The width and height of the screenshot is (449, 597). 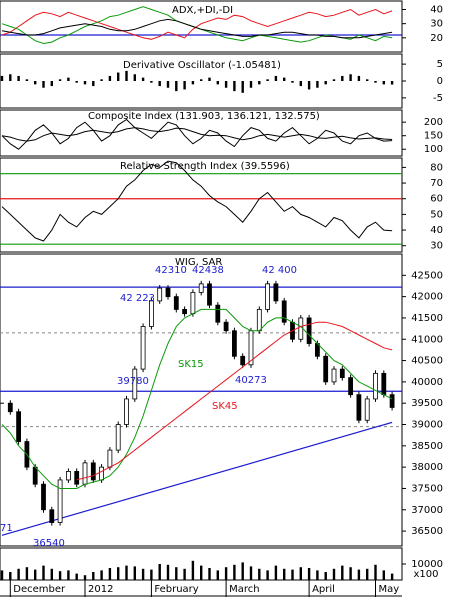 I want to click on y-tick-label: -5, so click(x=438, y=98).